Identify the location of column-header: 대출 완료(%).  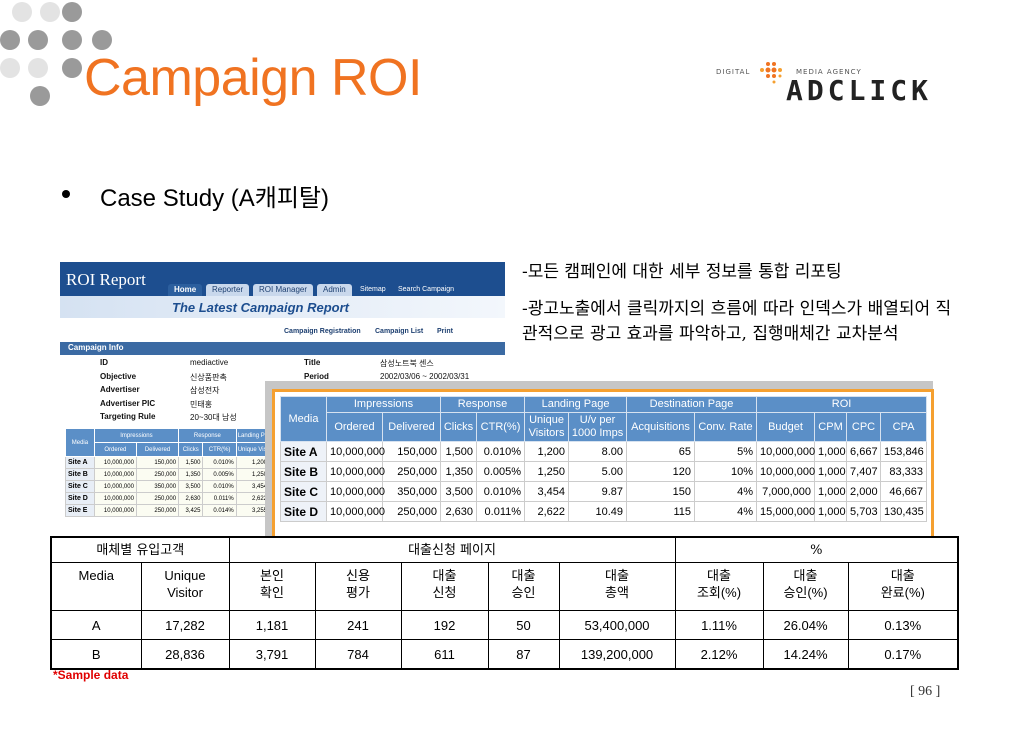
(903, 586).